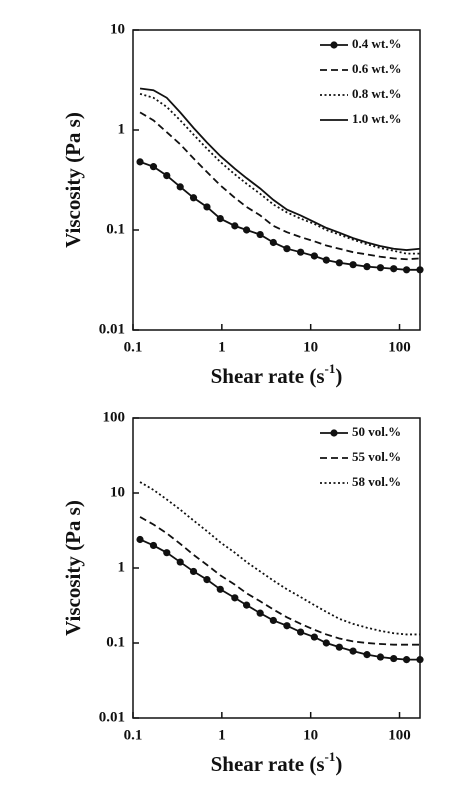 This screenshot has height=800, width=464. Describe the element at coordinates (114, 417) in the screenshot. I see `y-tick-label: 100` at that location.